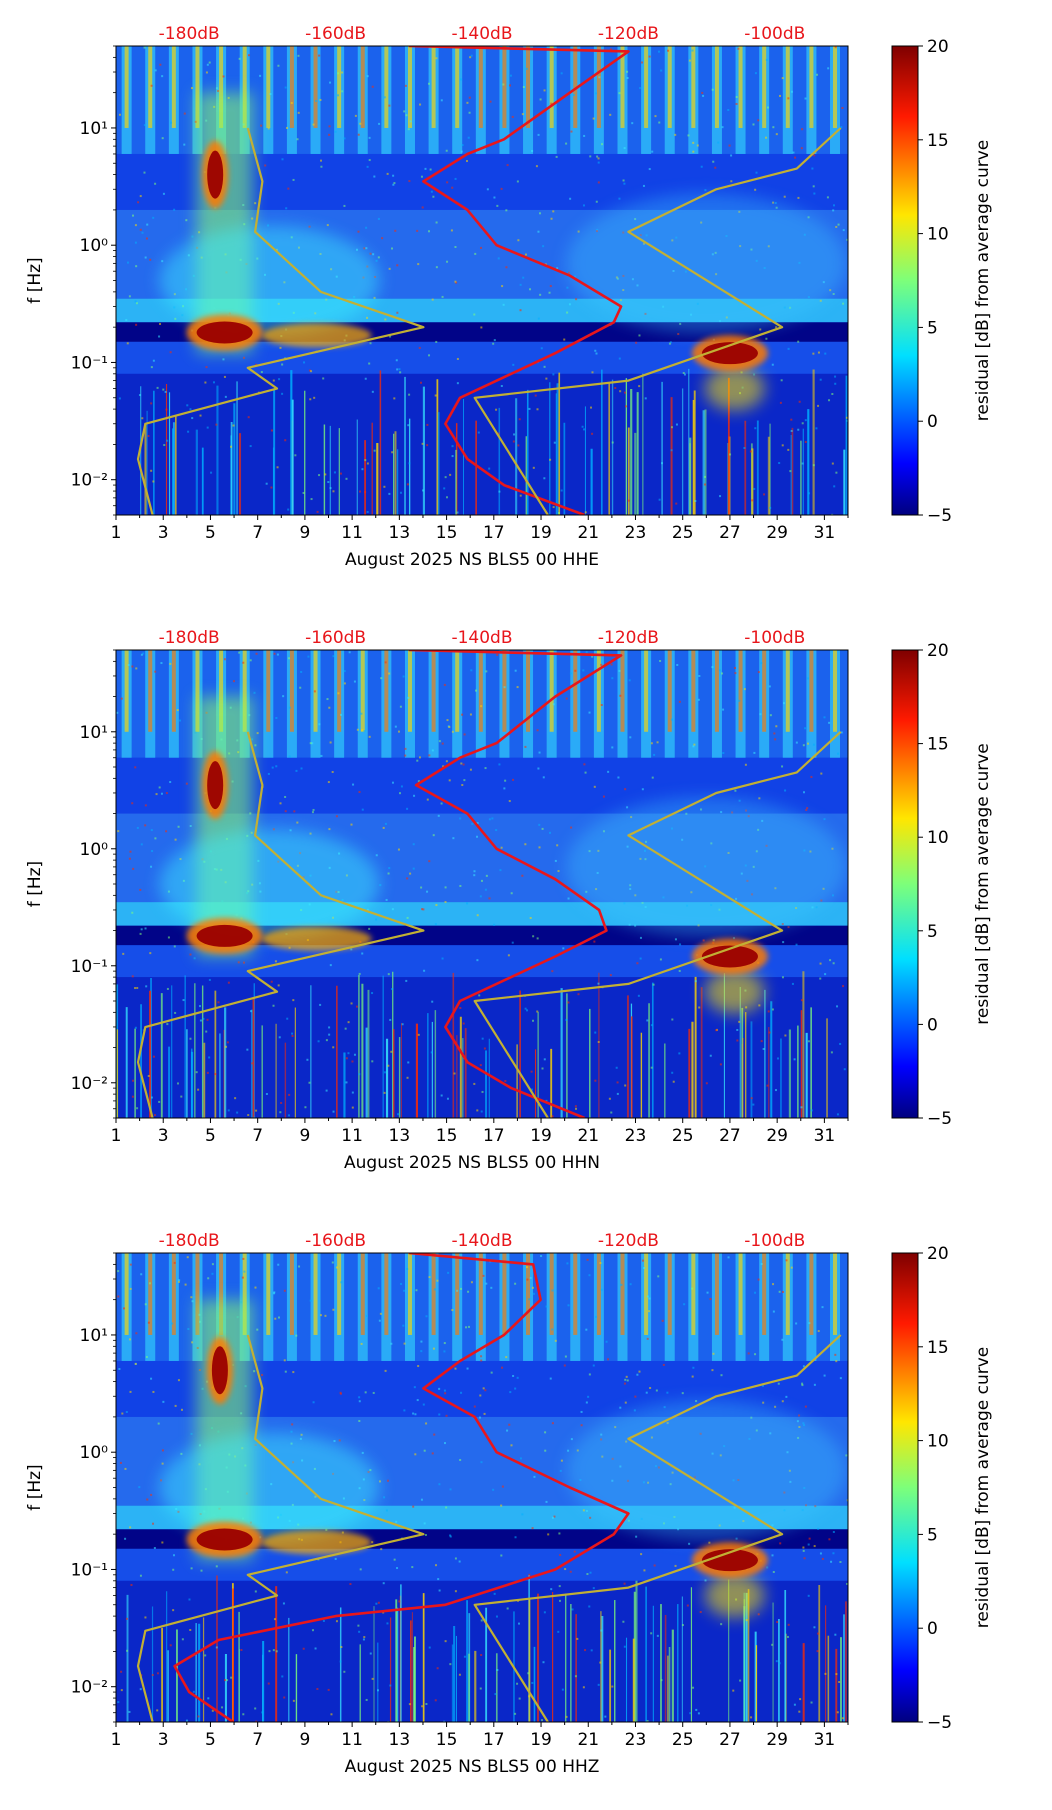 The image size is (1052, 1810). What do you see at coordinates (257, 1136) in the screenshot?
I see `x-tick-label: 7` at bounding box center [257, 1136].